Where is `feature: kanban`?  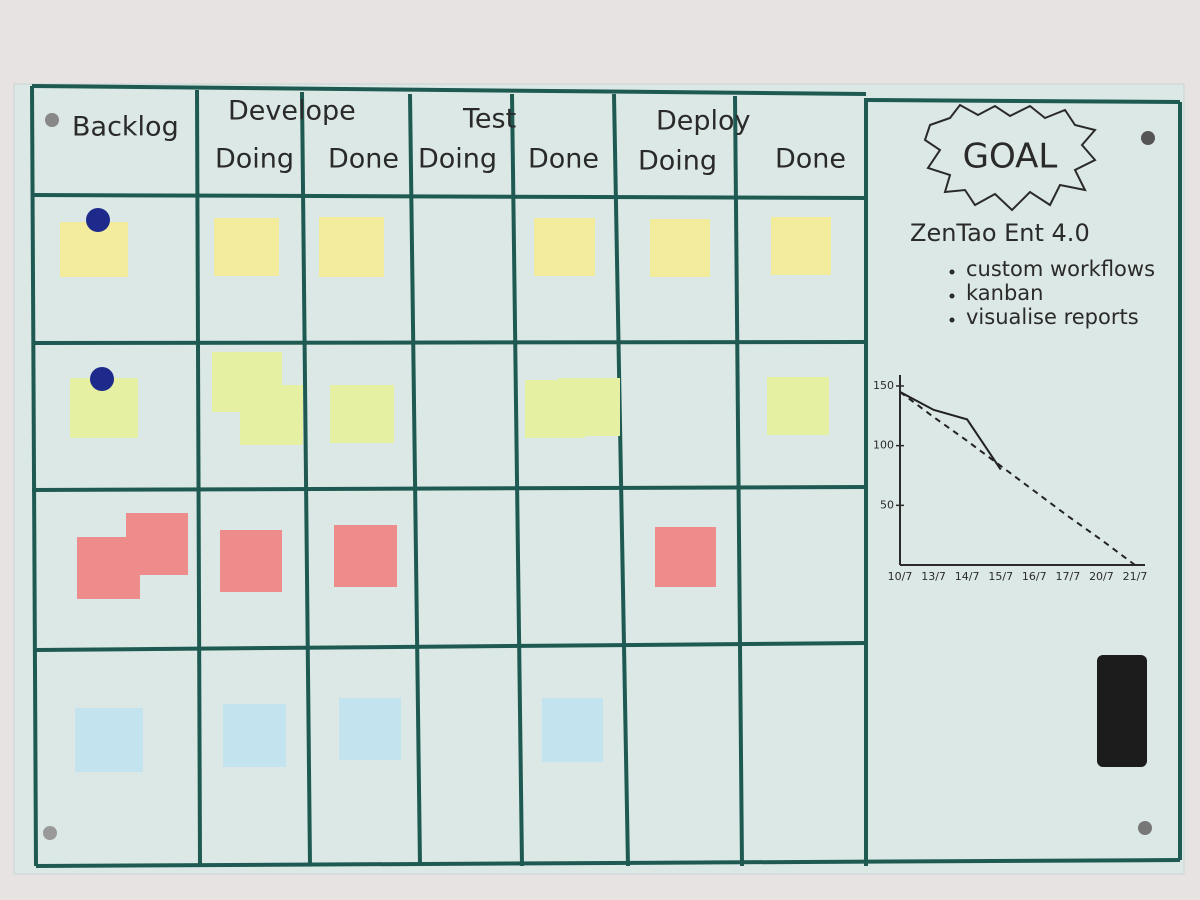 feature: kanban is located at coordinates (1004, 293).